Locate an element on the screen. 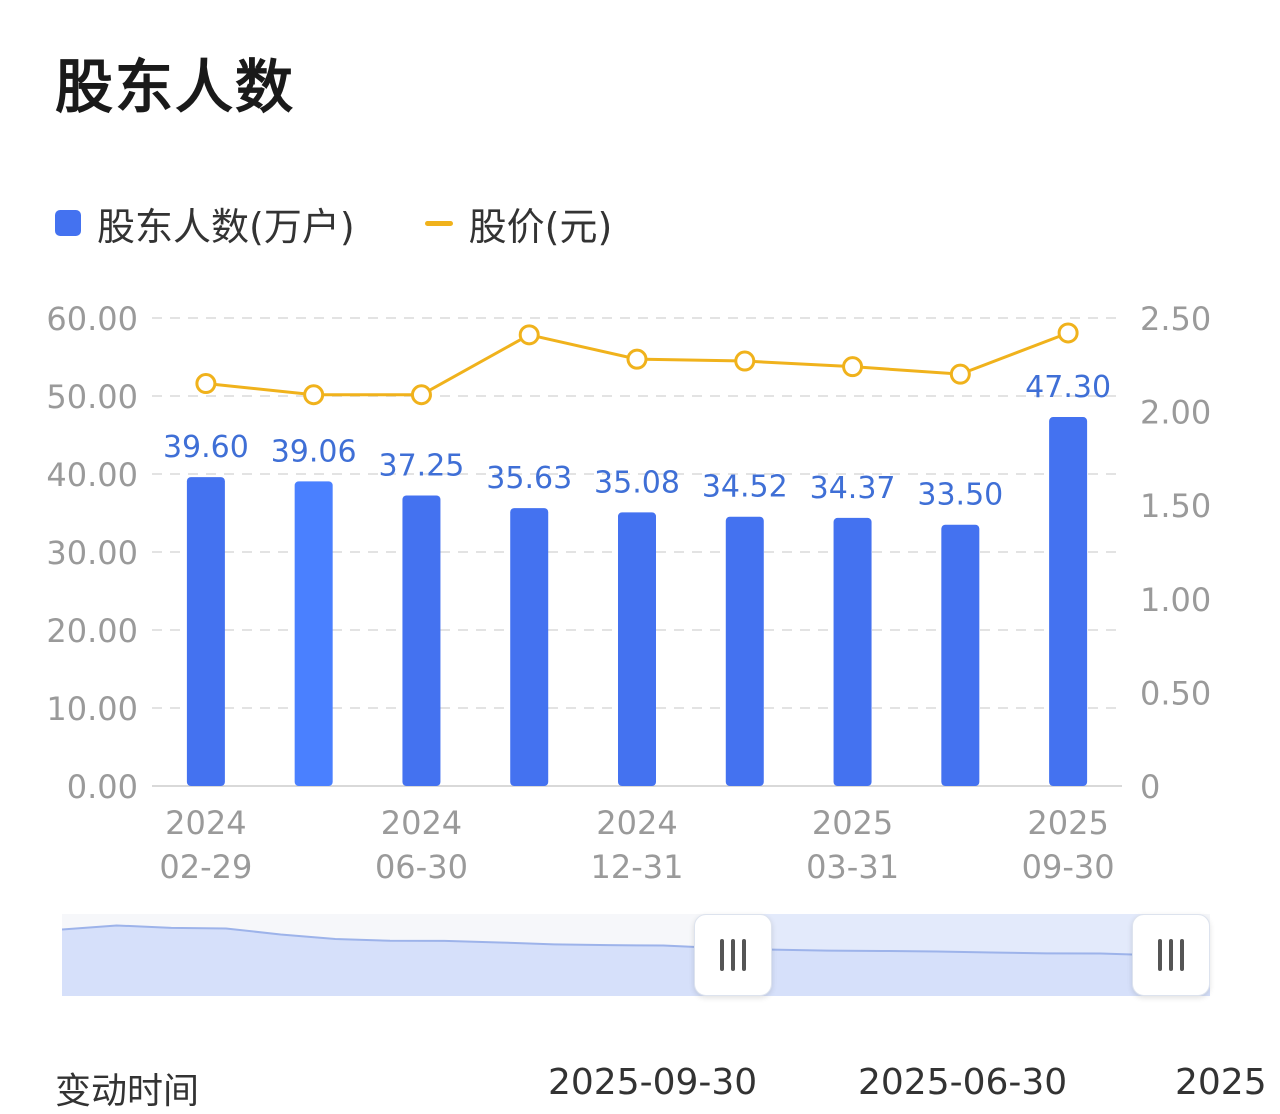 The image size is (1280, 1114). y-left-tick-label: 10.00 is located at coordinates (92, 709).